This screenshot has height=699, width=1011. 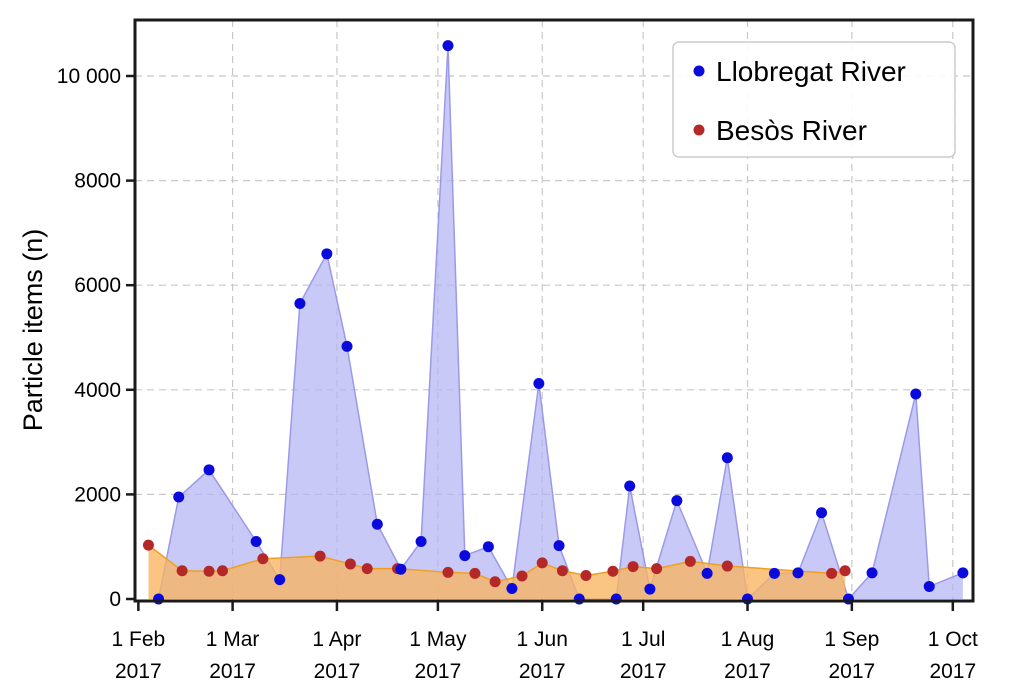 I want to click on legend-label-besos: Besòs River, so click(x=791, y=130).